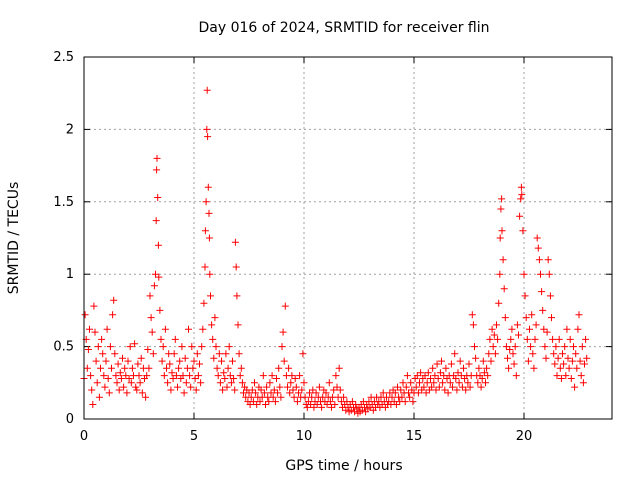 The width and height of the screenshot is (640, 480). What do you see at coordinates (63, 202) in the screenshot?
I see `y-tick-label: 1.5` at bounding box center [63, 202].